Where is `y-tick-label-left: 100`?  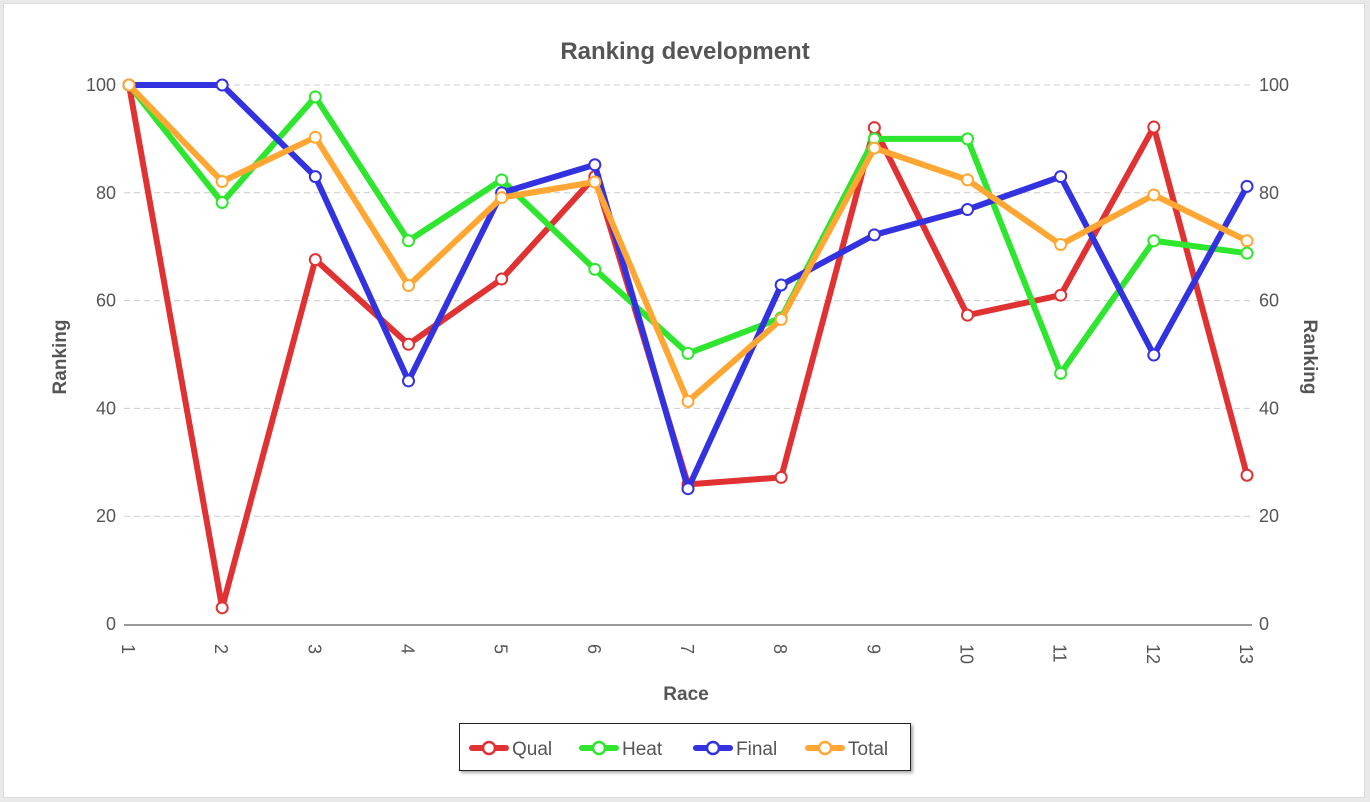
y-tick-label-left: 100 is located at coordinates (101, 85).